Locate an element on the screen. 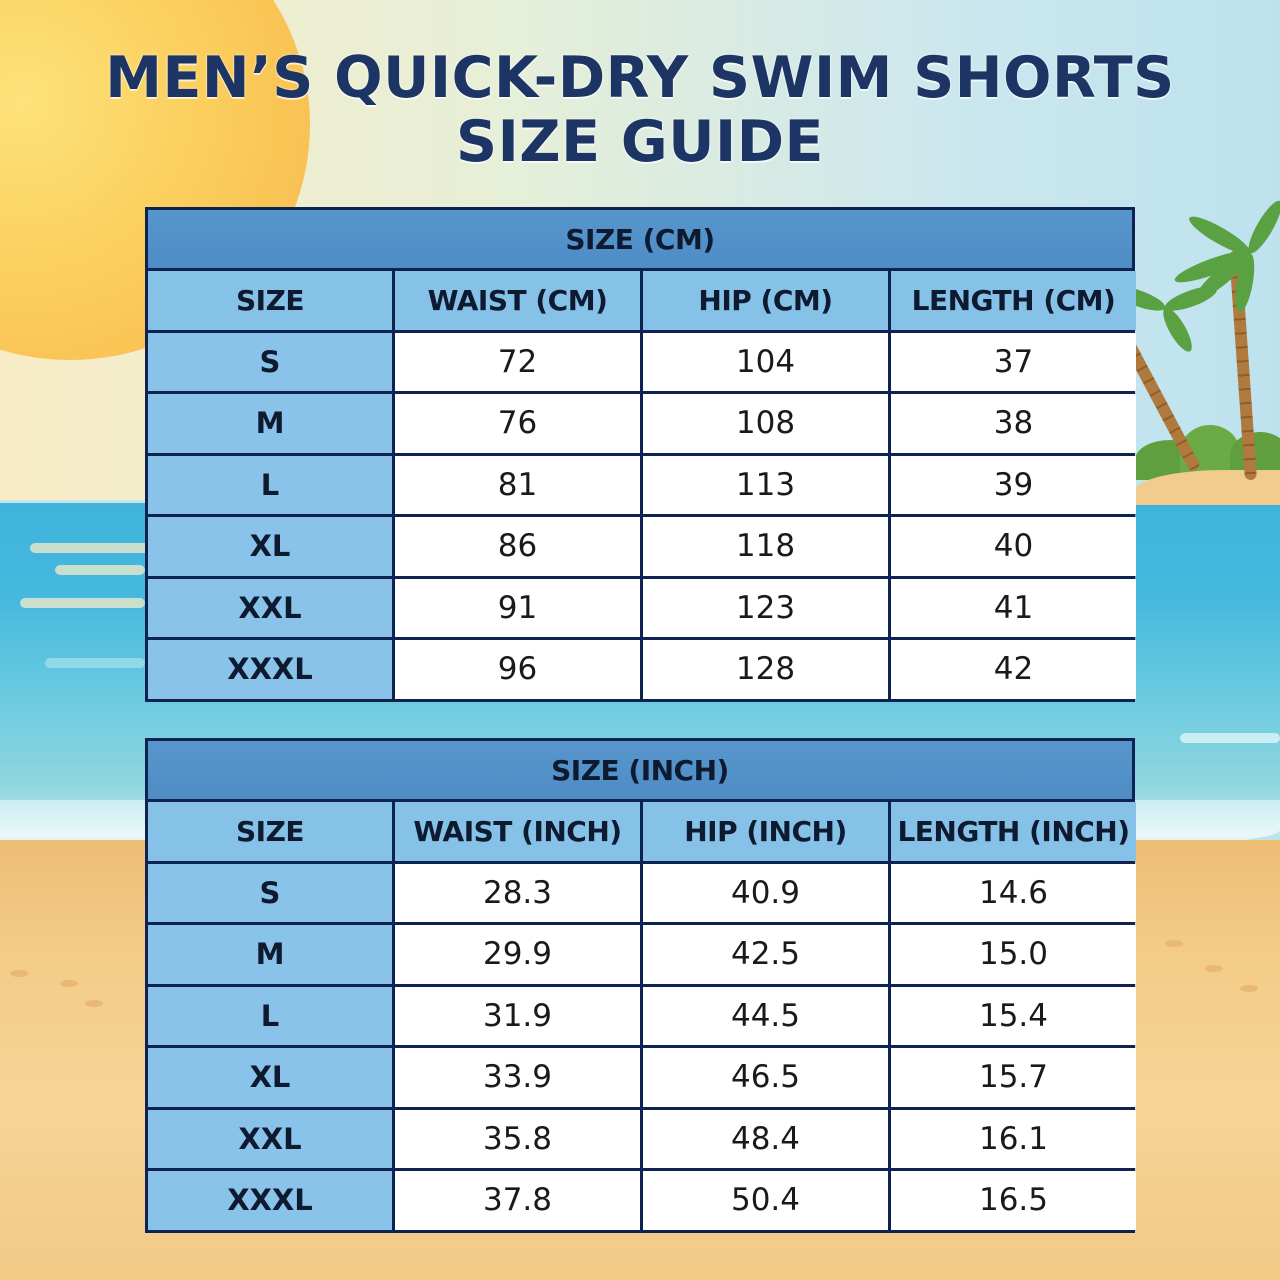 Image resolution: width=1280 pixels, height=1280 pixels. title-line-2: SIZE GUIDE is located at coordinates (640, 142).